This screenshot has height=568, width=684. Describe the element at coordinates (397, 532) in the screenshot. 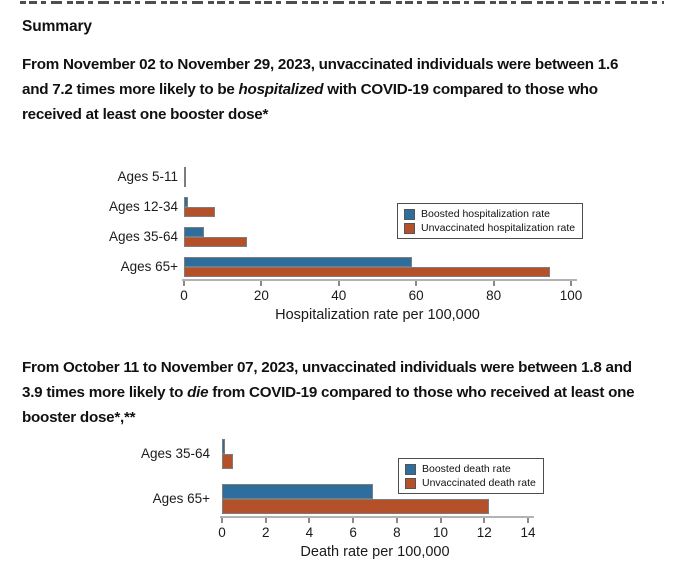

I see `axis-tick-label: 8` at that location.